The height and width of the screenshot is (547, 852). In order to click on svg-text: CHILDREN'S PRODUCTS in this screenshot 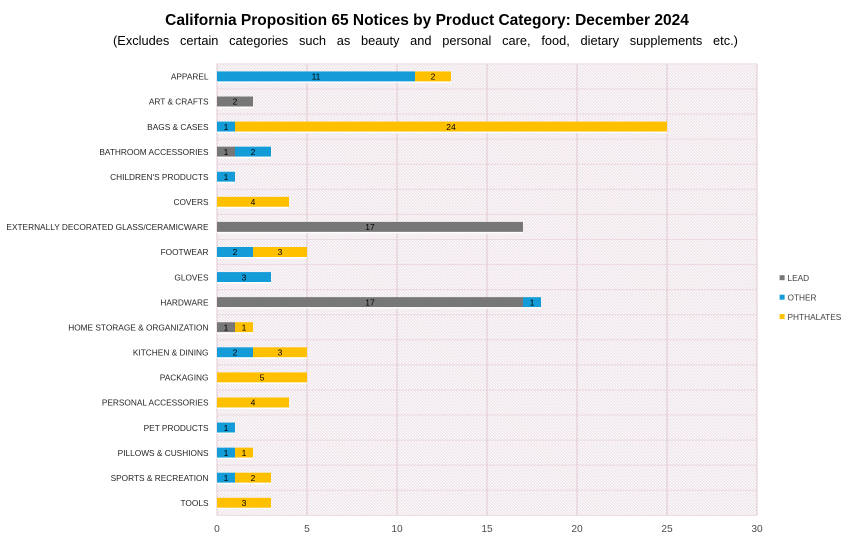, I will do `click(159, 177)`.